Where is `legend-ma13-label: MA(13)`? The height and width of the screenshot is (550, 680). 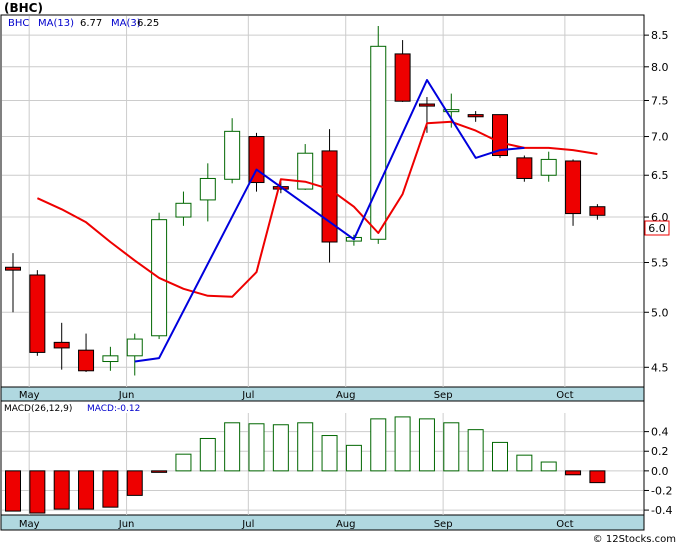
legend-ma13-label: MA(13) is located at coordinates (56, 23).